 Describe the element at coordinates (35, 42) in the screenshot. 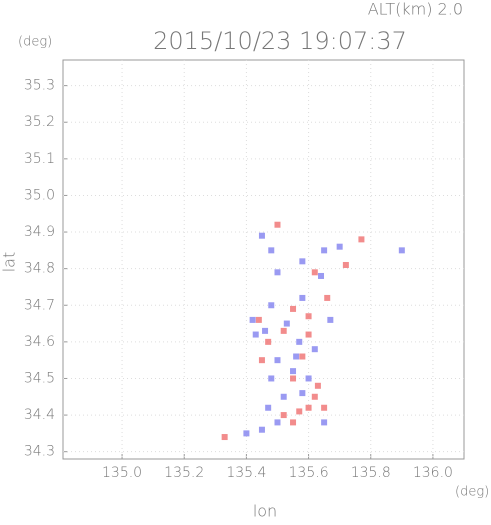

I see `y-unit: (deg)` at that location.